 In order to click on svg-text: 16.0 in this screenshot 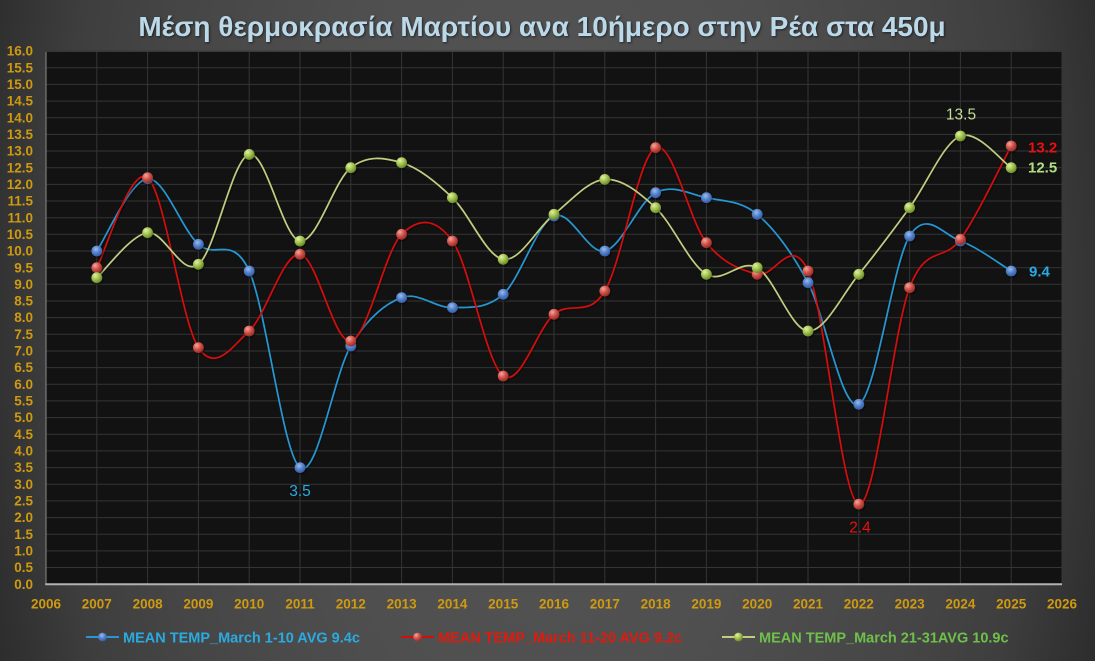, I will do `click(20, 51)`.